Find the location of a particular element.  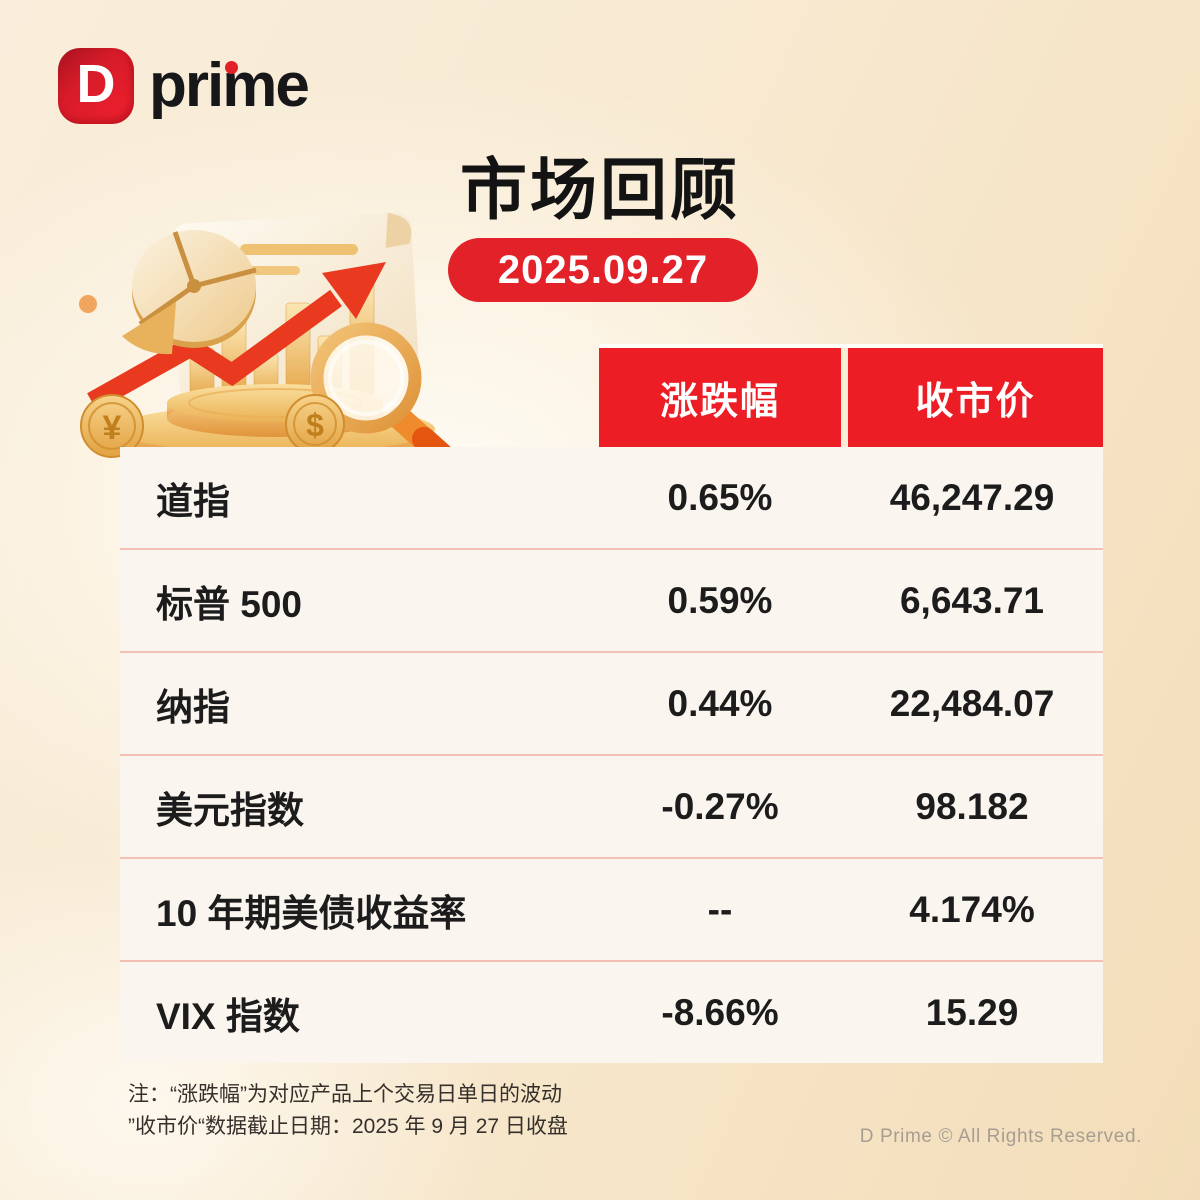

row-name: 美元指数 is located at coordinates (230, 810).